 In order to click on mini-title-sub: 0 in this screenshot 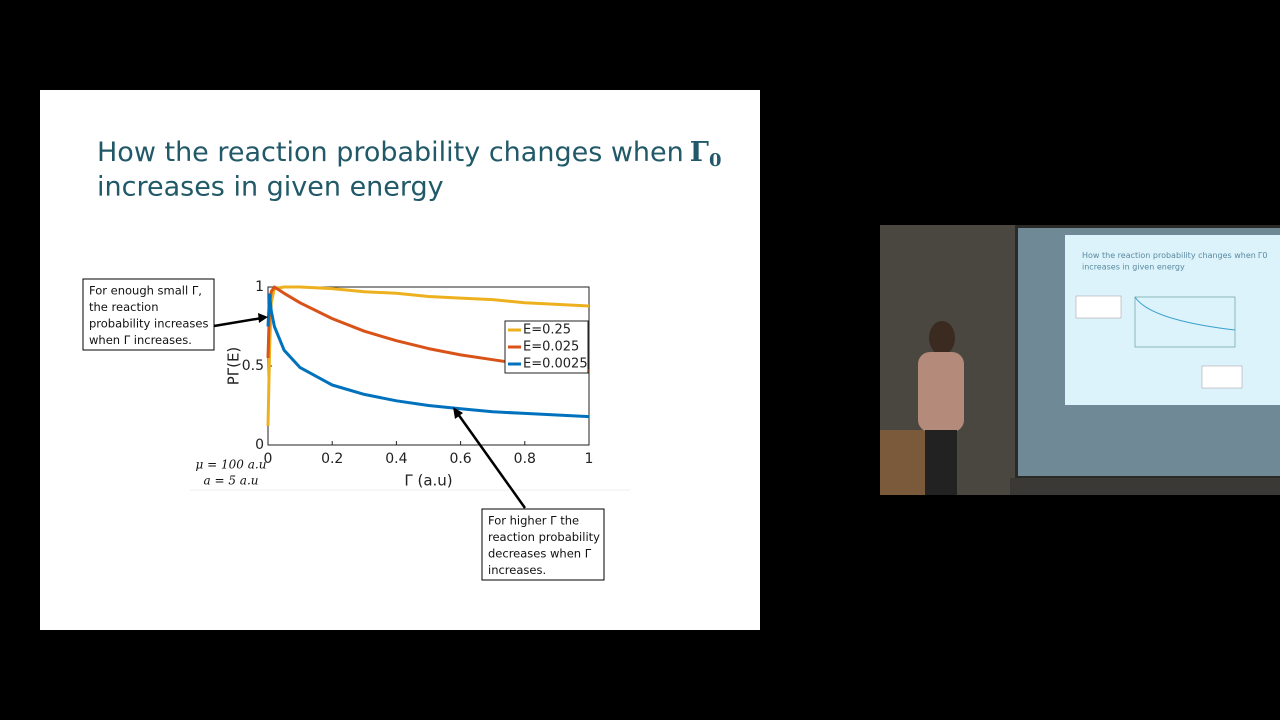, I will do `click(1264, 255)`.